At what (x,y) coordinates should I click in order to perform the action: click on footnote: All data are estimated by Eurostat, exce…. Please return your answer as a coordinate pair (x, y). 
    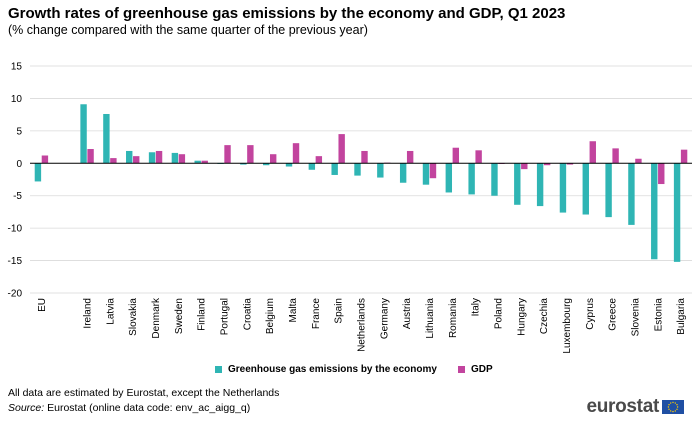
    Looking at the image, I should click on (144, 393).